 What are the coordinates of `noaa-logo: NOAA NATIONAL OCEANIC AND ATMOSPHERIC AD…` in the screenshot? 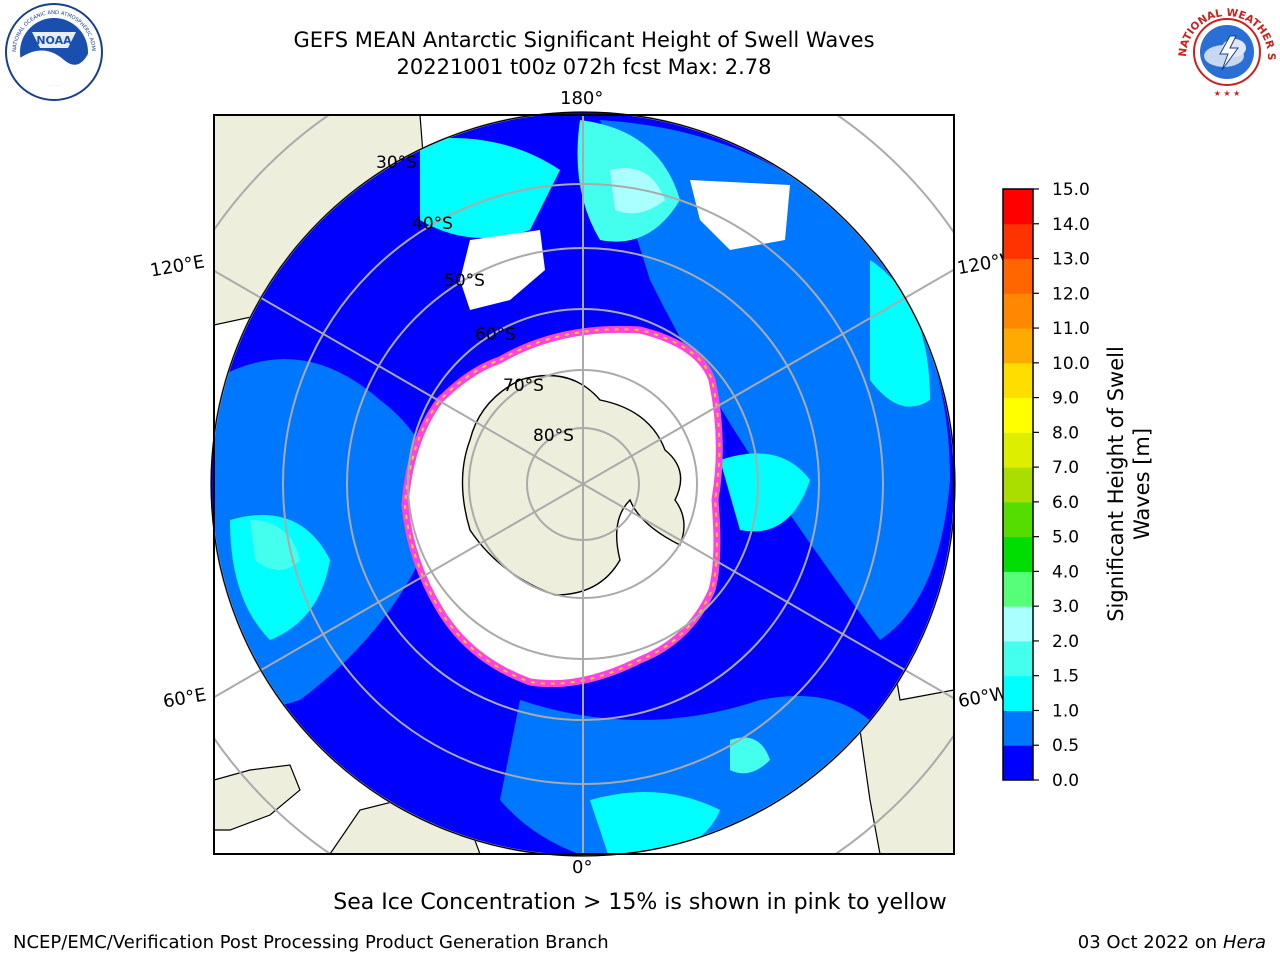 It's located at (53, 51).